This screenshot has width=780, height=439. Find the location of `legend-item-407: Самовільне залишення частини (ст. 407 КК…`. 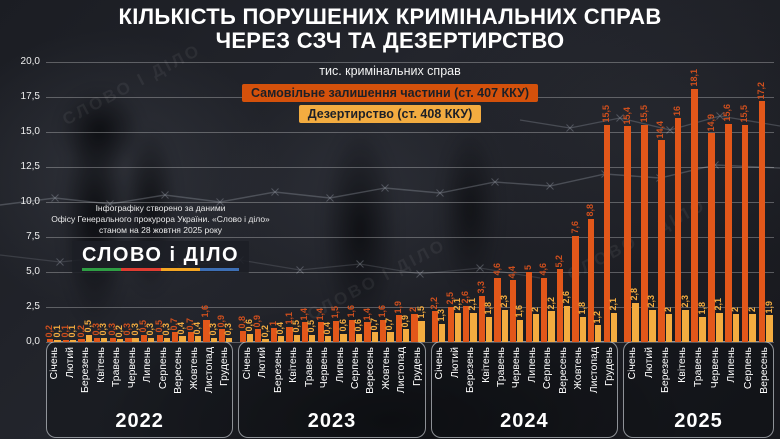

legend-item-407: Самовільне залишення частини (ст. 407 КК… is located at coordinates (390, 93).